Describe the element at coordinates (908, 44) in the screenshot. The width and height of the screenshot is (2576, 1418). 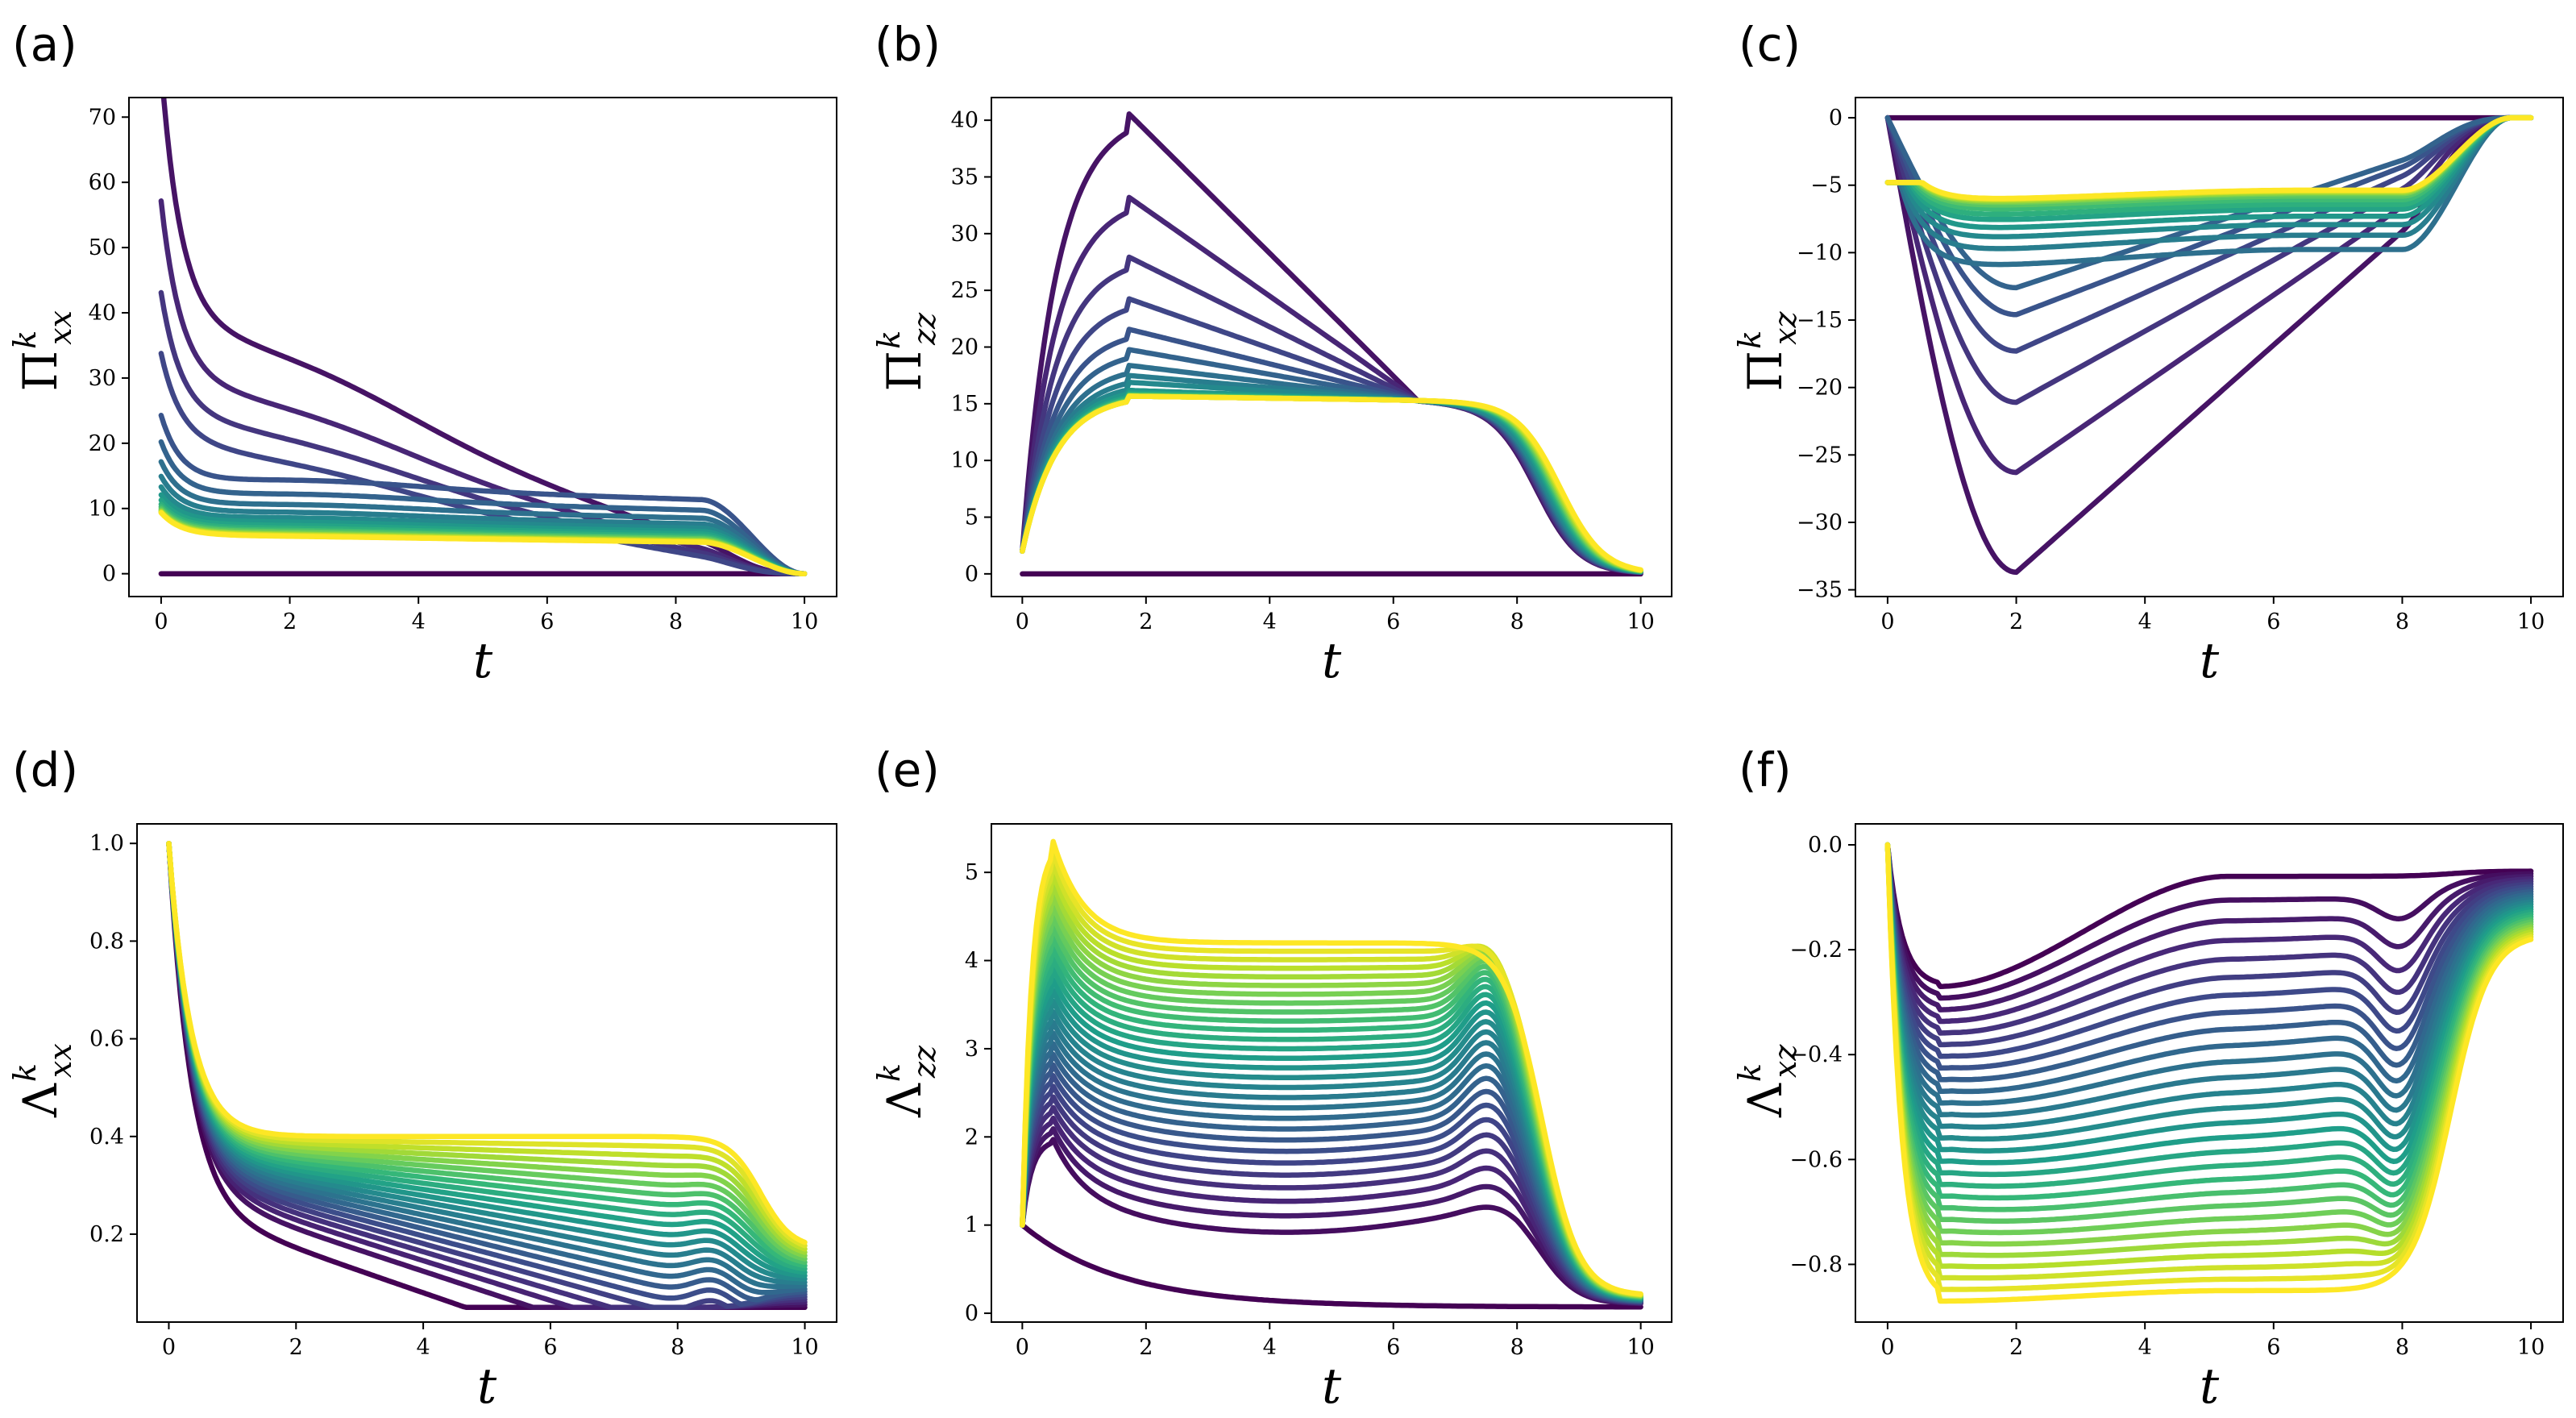
I see `panel-letter: (b)` at that location.